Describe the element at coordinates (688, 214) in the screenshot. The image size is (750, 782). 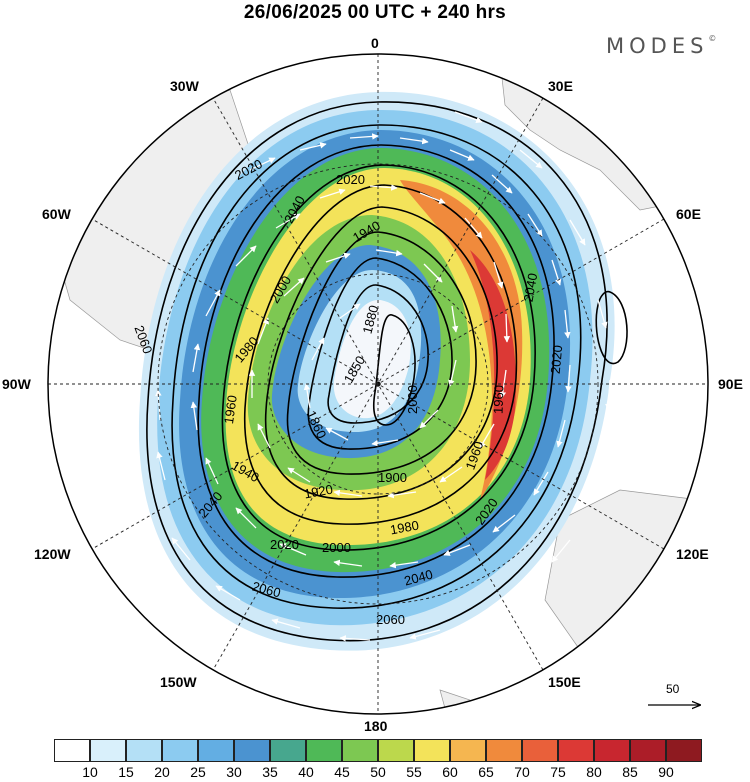
I see `lon-label-60e: 60E` at that location.